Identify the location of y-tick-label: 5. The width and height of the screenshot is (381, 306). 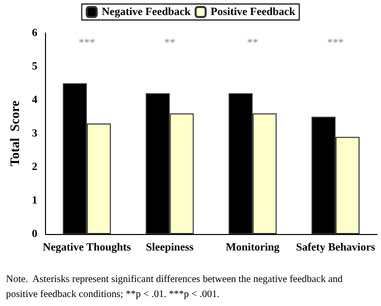
(35, 66).